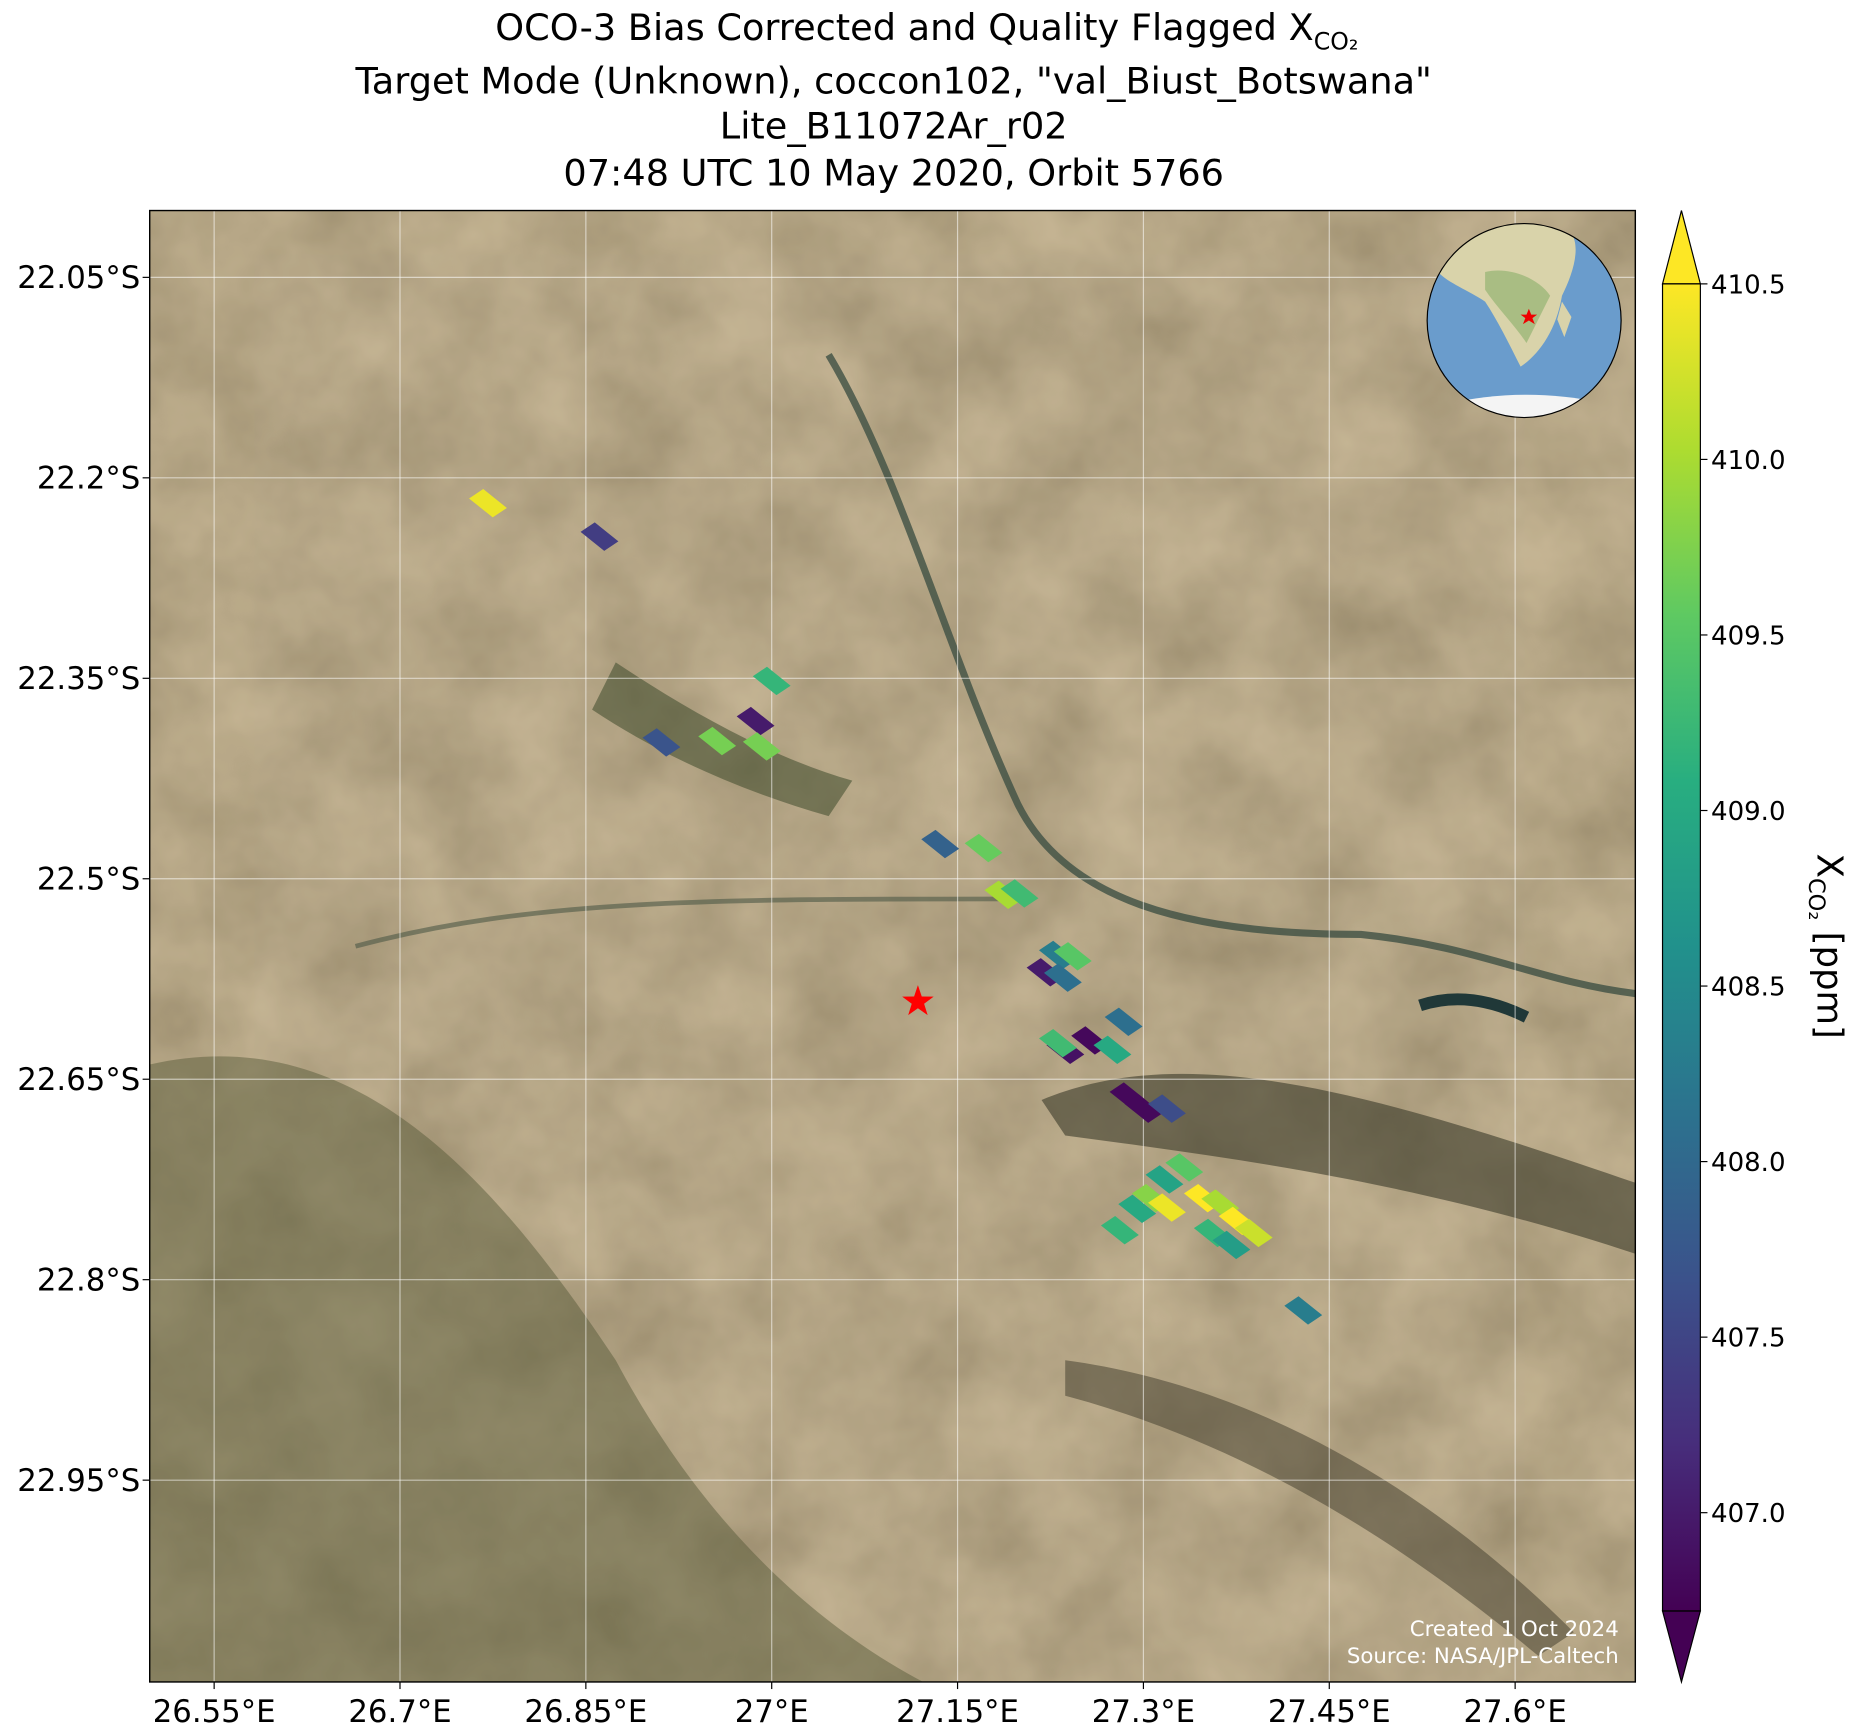  What do you see at coordinates (88, 478) in the screenshot?
I see `y-tick-label: 22.2°S` at bounding box center [88, 478].